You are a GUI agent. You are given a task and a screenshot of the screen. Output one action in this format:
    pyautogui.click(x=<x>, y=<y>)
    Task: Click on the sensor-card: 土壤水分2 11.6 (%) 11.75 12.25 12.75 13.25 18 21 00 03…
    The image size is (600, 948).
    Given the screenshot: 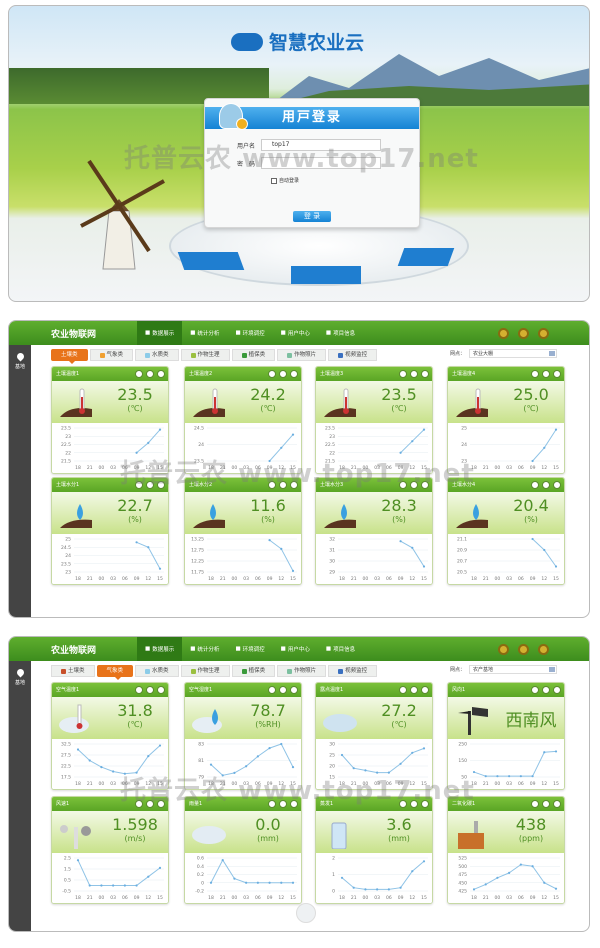 What is the action you would take?
    pyautogui.click(x=243, y=531)
    